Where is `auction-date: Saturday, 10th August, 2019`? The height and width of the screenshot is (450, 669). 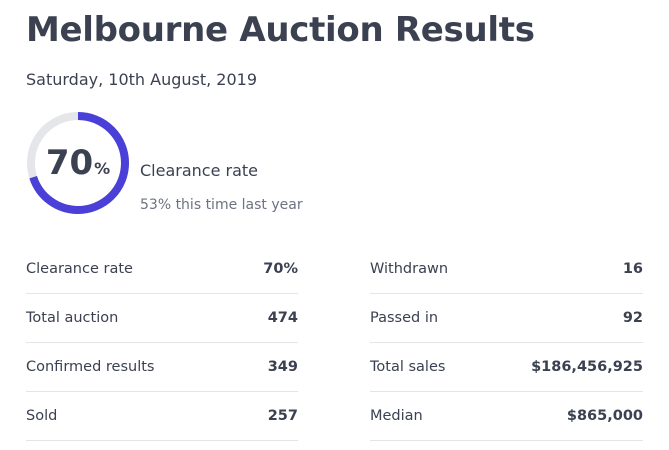
auction-date: Saturday, 10th August, 2019 is located at coordinates (142, 79).